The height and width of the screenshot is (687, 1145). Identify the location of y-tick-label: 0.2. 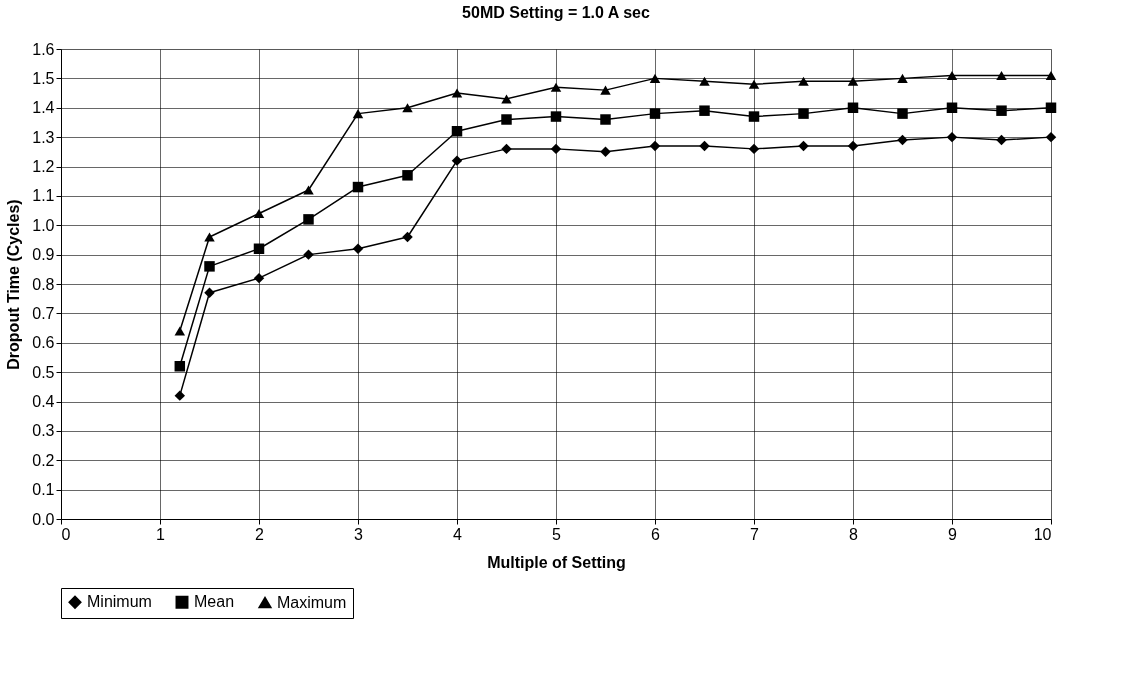
(43, 460).